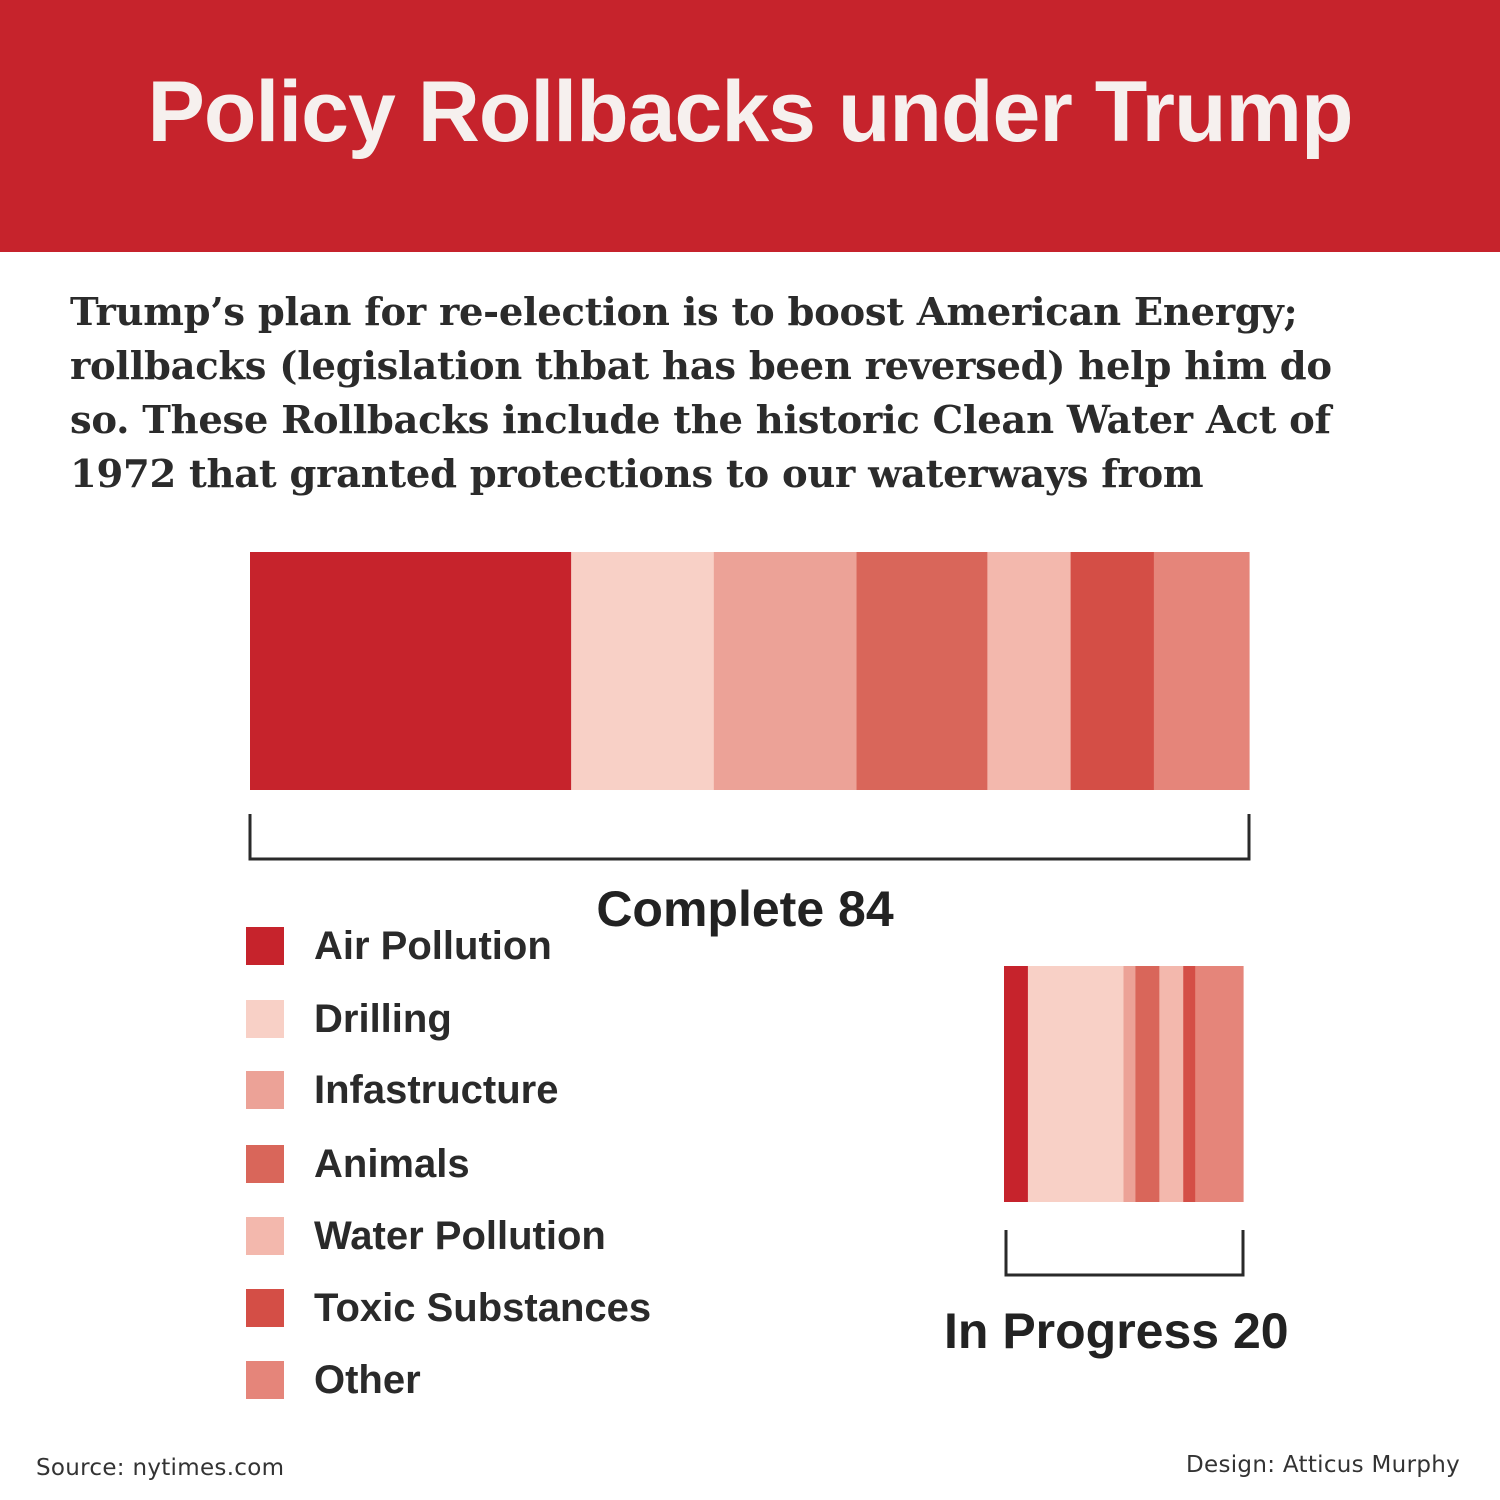 Image resolution: width=1500 pixels, height=1500 pixels. Describe the element at coordinates (1112, 671) in the screenshot. I see `complete-segment-toxic-substances` at that location.